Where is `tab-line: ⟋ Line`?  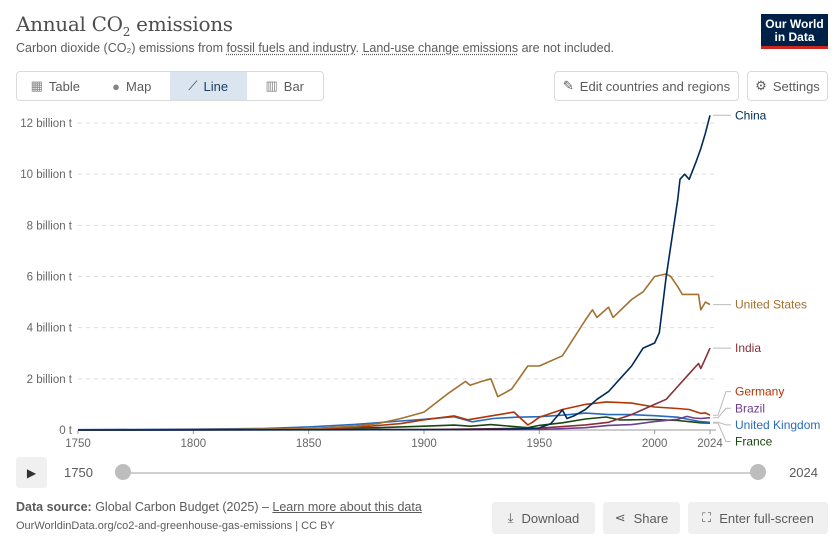 tab-line: ⟋ Line is located at coordinates (208, 86).